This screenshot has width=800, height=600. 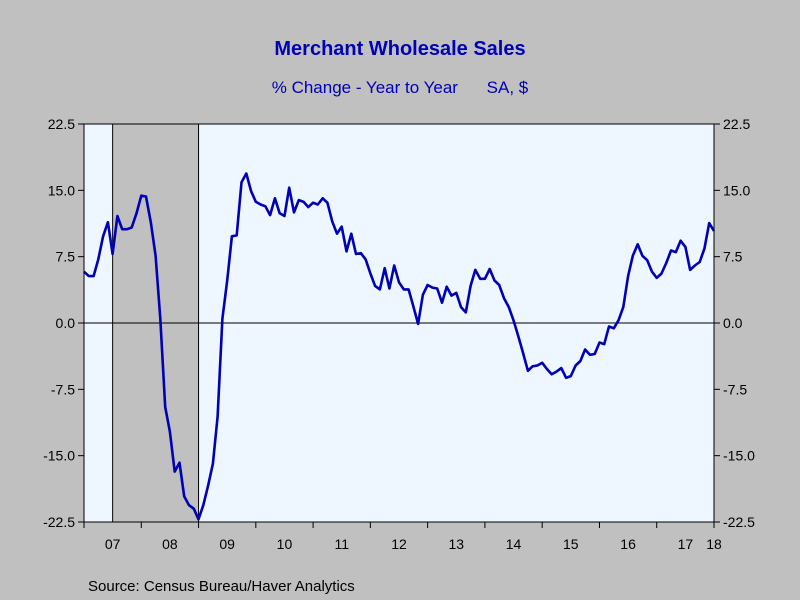 I want to click on chart-subtitle-units: SA, $, so click(x=507, y=87).